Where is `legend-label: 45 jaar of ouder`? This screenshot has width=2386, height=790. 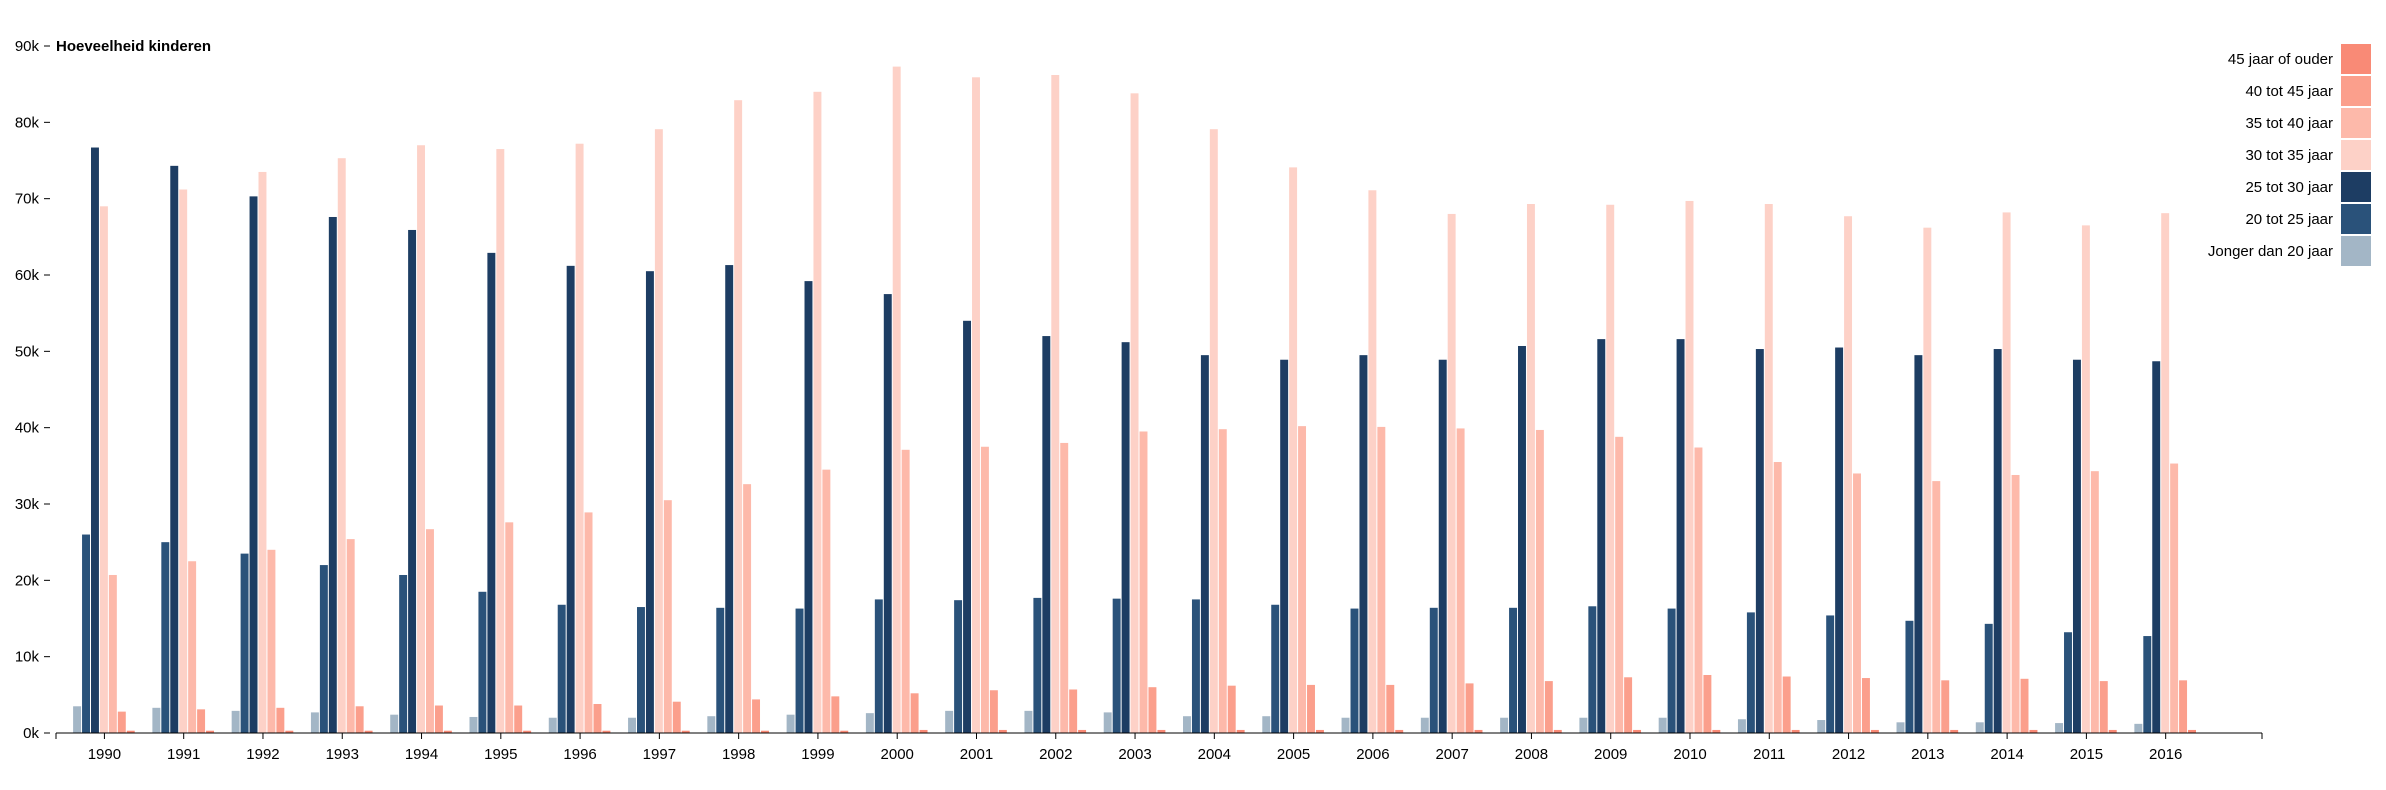
legend-label: 45 jaar of ouder is located at coordinates (2280, 59).